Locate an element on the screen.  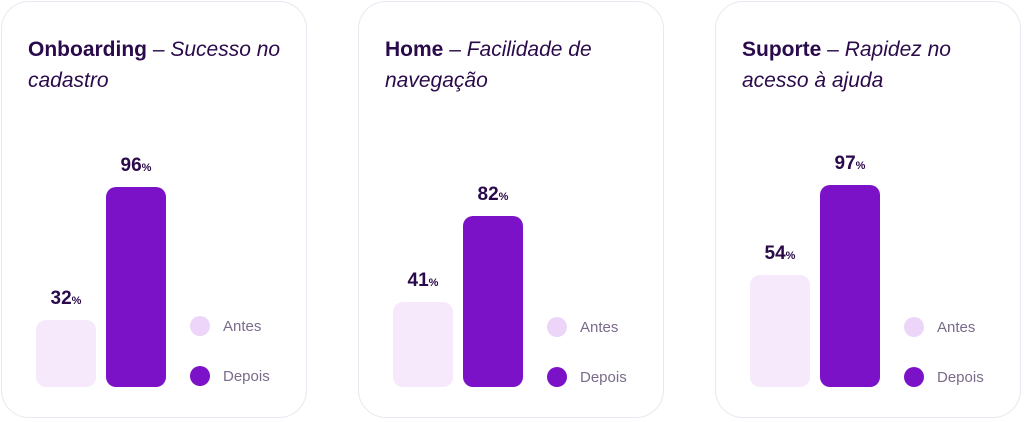
value-number: 97 is located at coordinates (845, 163).